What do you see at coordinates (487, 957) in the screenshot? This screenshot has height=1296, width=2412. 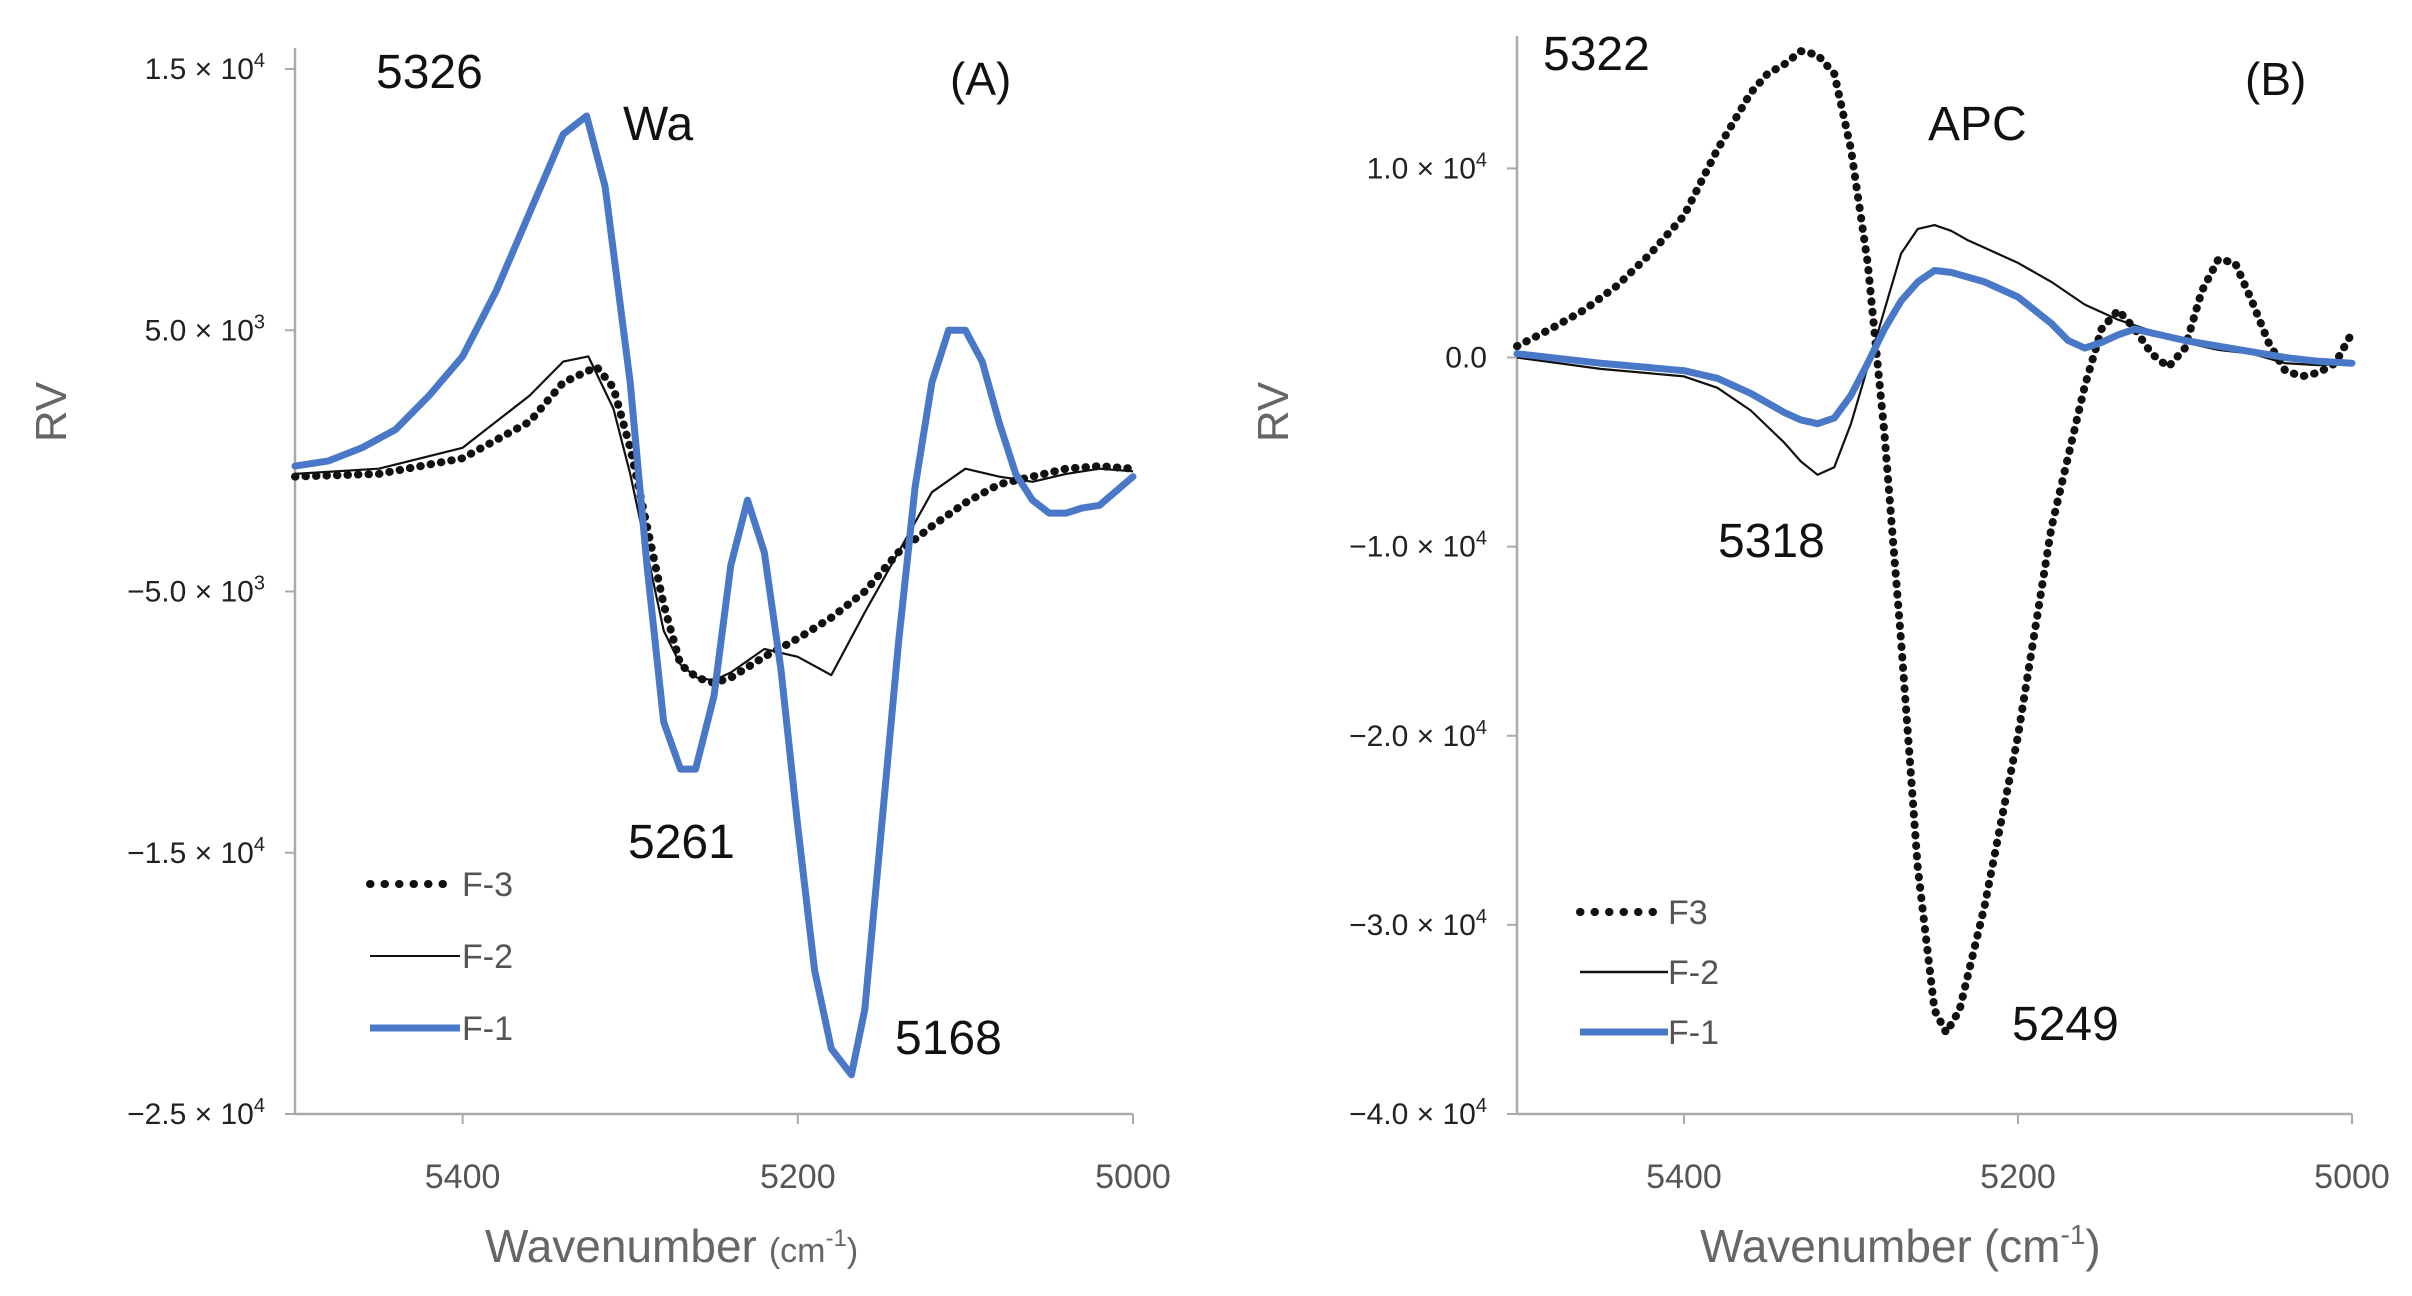 I see `panel-a-legend-label-f2: F-2` at bounding box center [487, 957].